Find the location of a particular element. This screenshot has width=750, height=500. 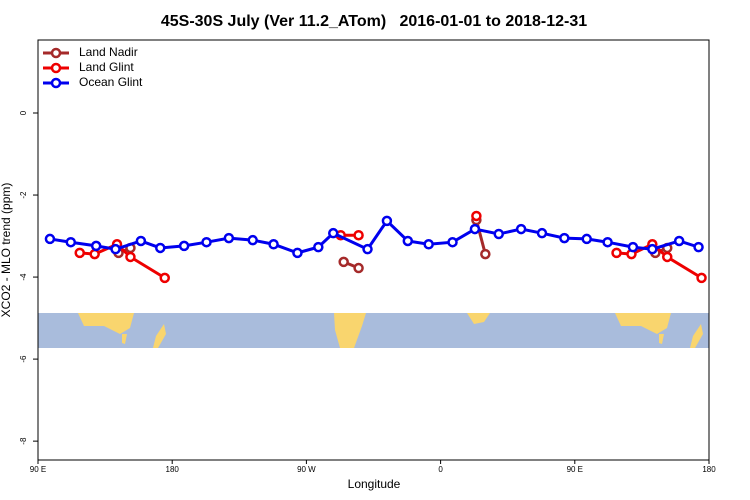

y-tick-label: -8 is located at coordinates (23, 441).